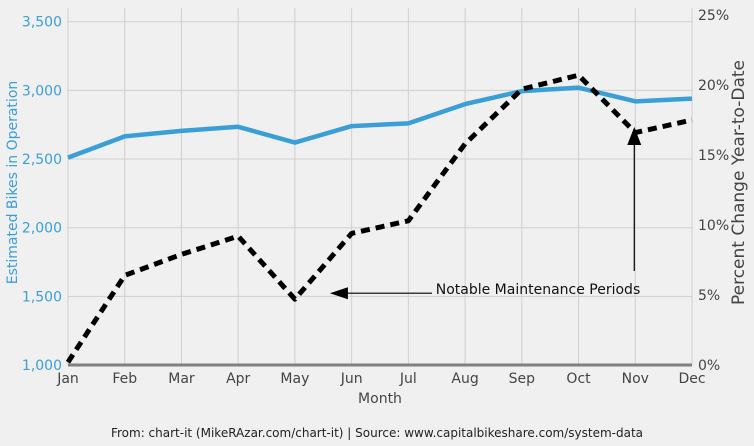 The image size is (754, 446). I want to click on x-tick-label: Mar, so click(181, 379).